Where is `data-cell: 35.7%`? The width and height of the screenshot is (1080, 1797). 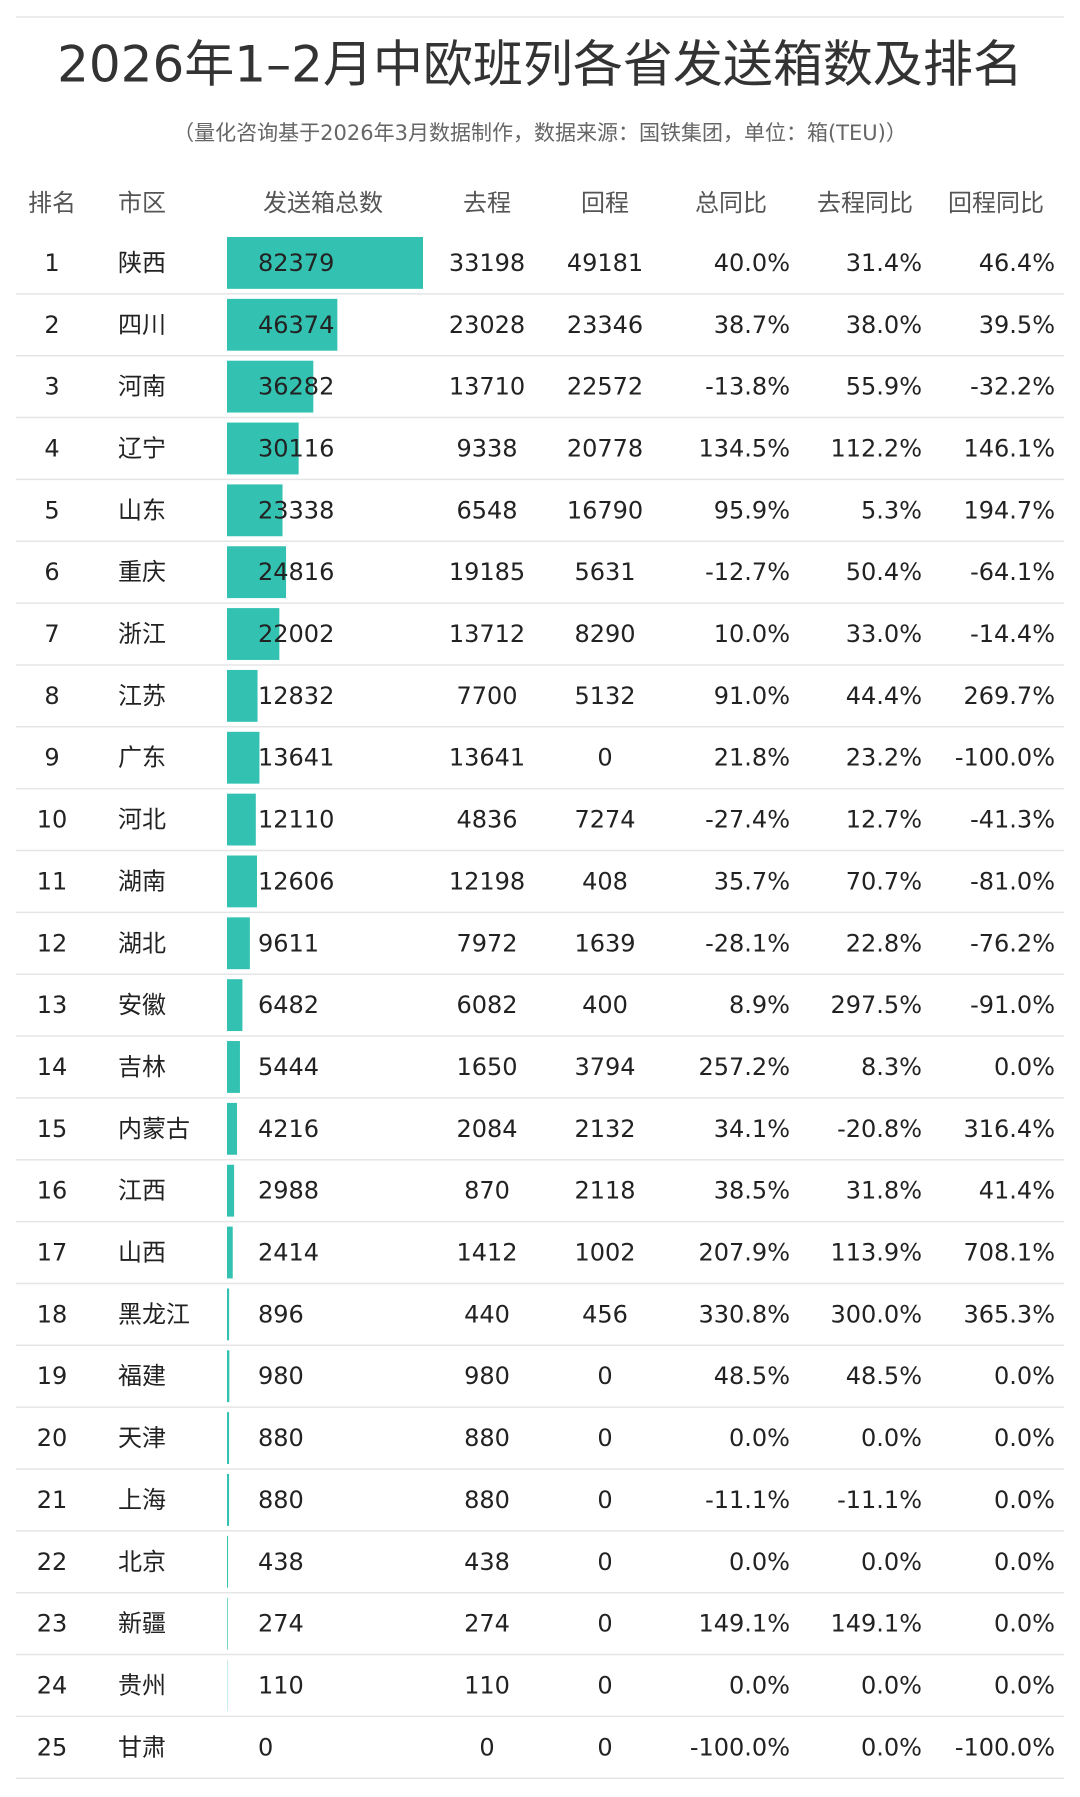 data-cell: 35.7% is located at coordinates (752, 881).